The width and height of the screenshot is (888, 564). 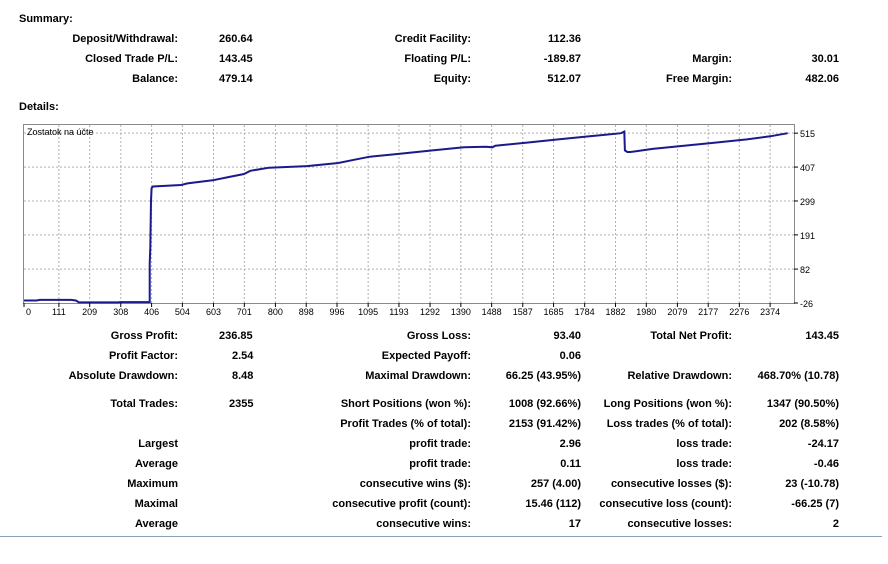 I want to click on closed-trade-pl-value: 143.45, so click(x=236, y=59).